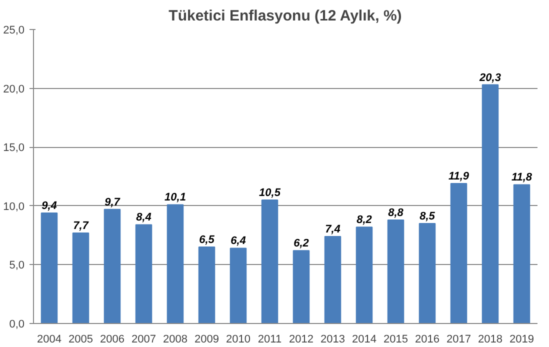 The width and height of the screenshot is (549, 347). What do you see at coordinates (396, 340) in the screenshot?
I see `x-tick-label: 2015` at bounding box center [396, 340].